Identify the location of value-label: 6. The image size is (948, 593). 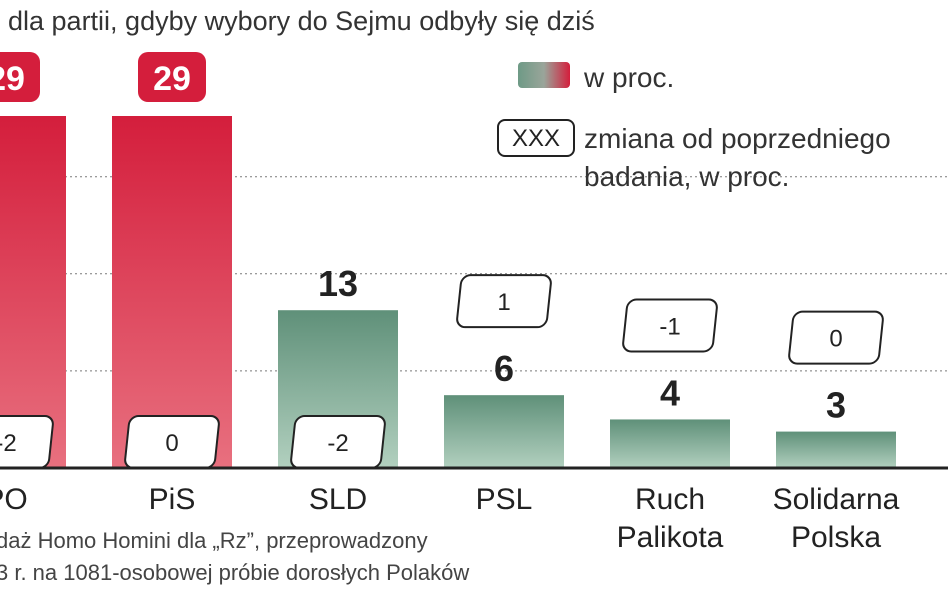
(504, 368).